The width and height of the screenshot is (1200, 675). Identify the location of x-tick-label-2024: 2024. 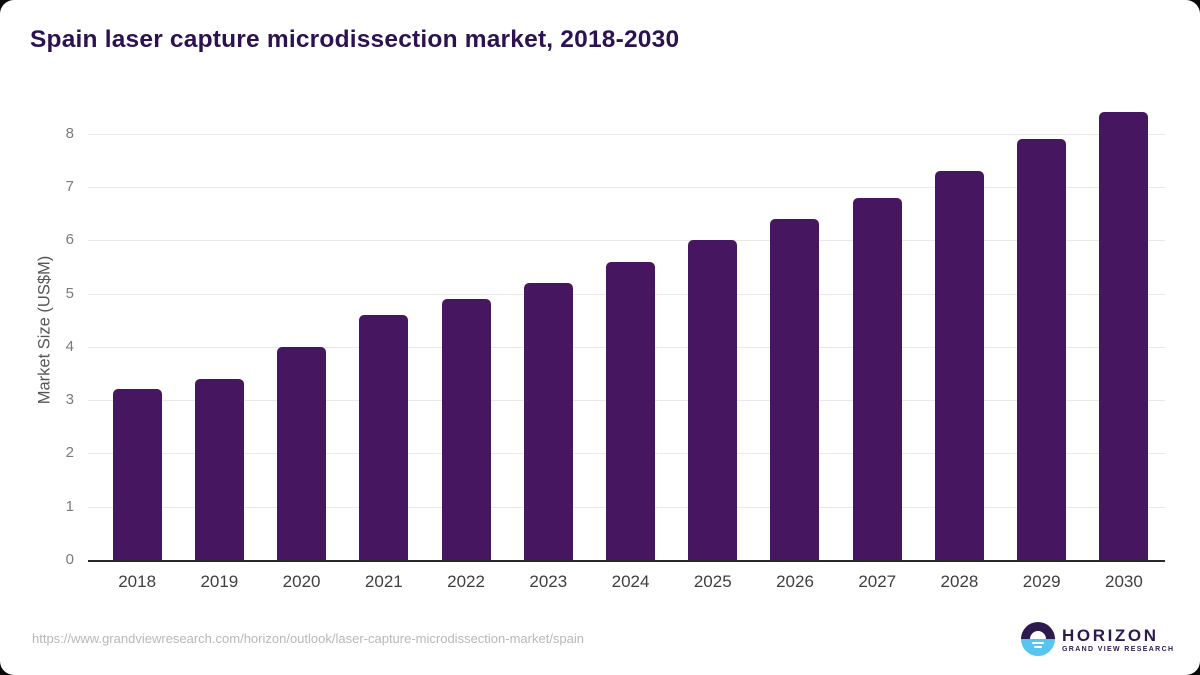
(630, 581).